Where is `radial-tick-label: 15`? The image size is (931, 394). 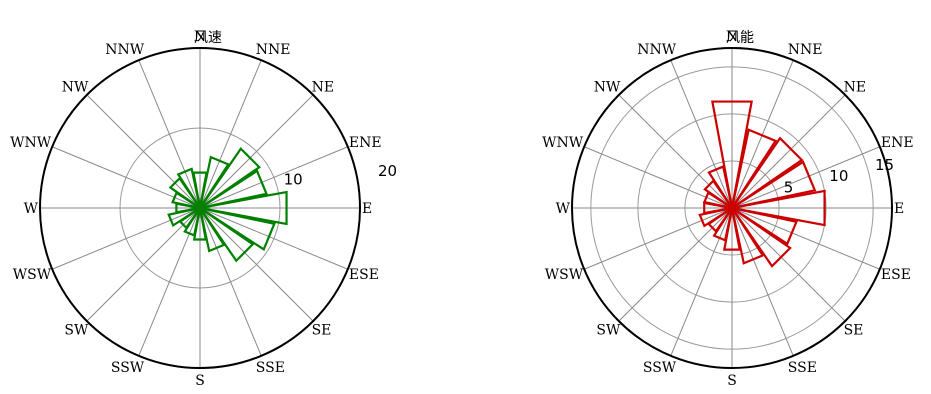 radial-tick-label: 15 is located at coordinates (884, 165).